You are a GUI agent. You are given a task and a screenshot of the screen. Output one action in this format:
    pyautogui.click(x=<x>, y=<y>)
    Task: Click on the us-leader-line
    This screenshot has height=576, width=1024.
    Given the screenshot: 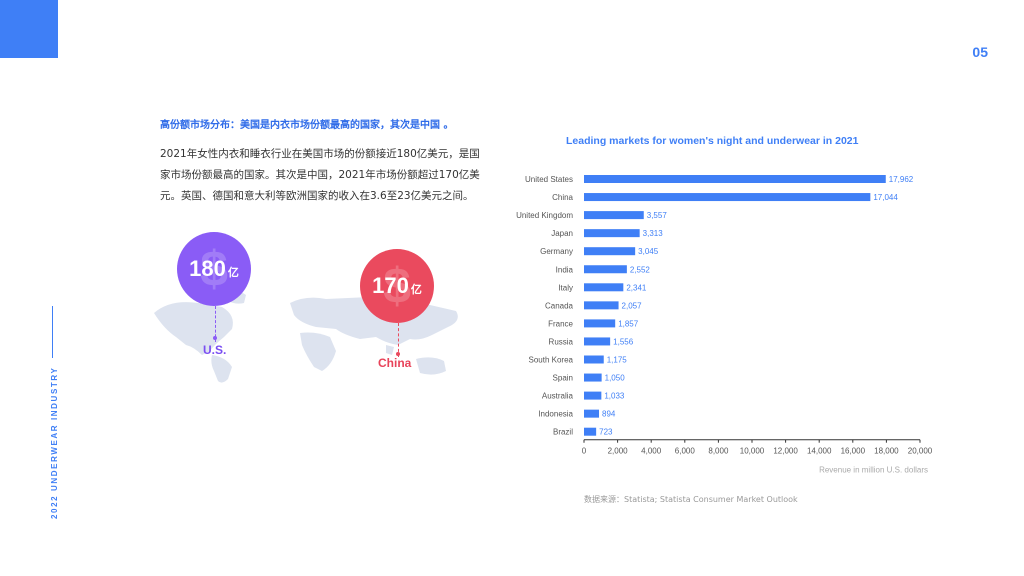 What is the action you would take?
    pyautogui.click(x=215, y=324)
    